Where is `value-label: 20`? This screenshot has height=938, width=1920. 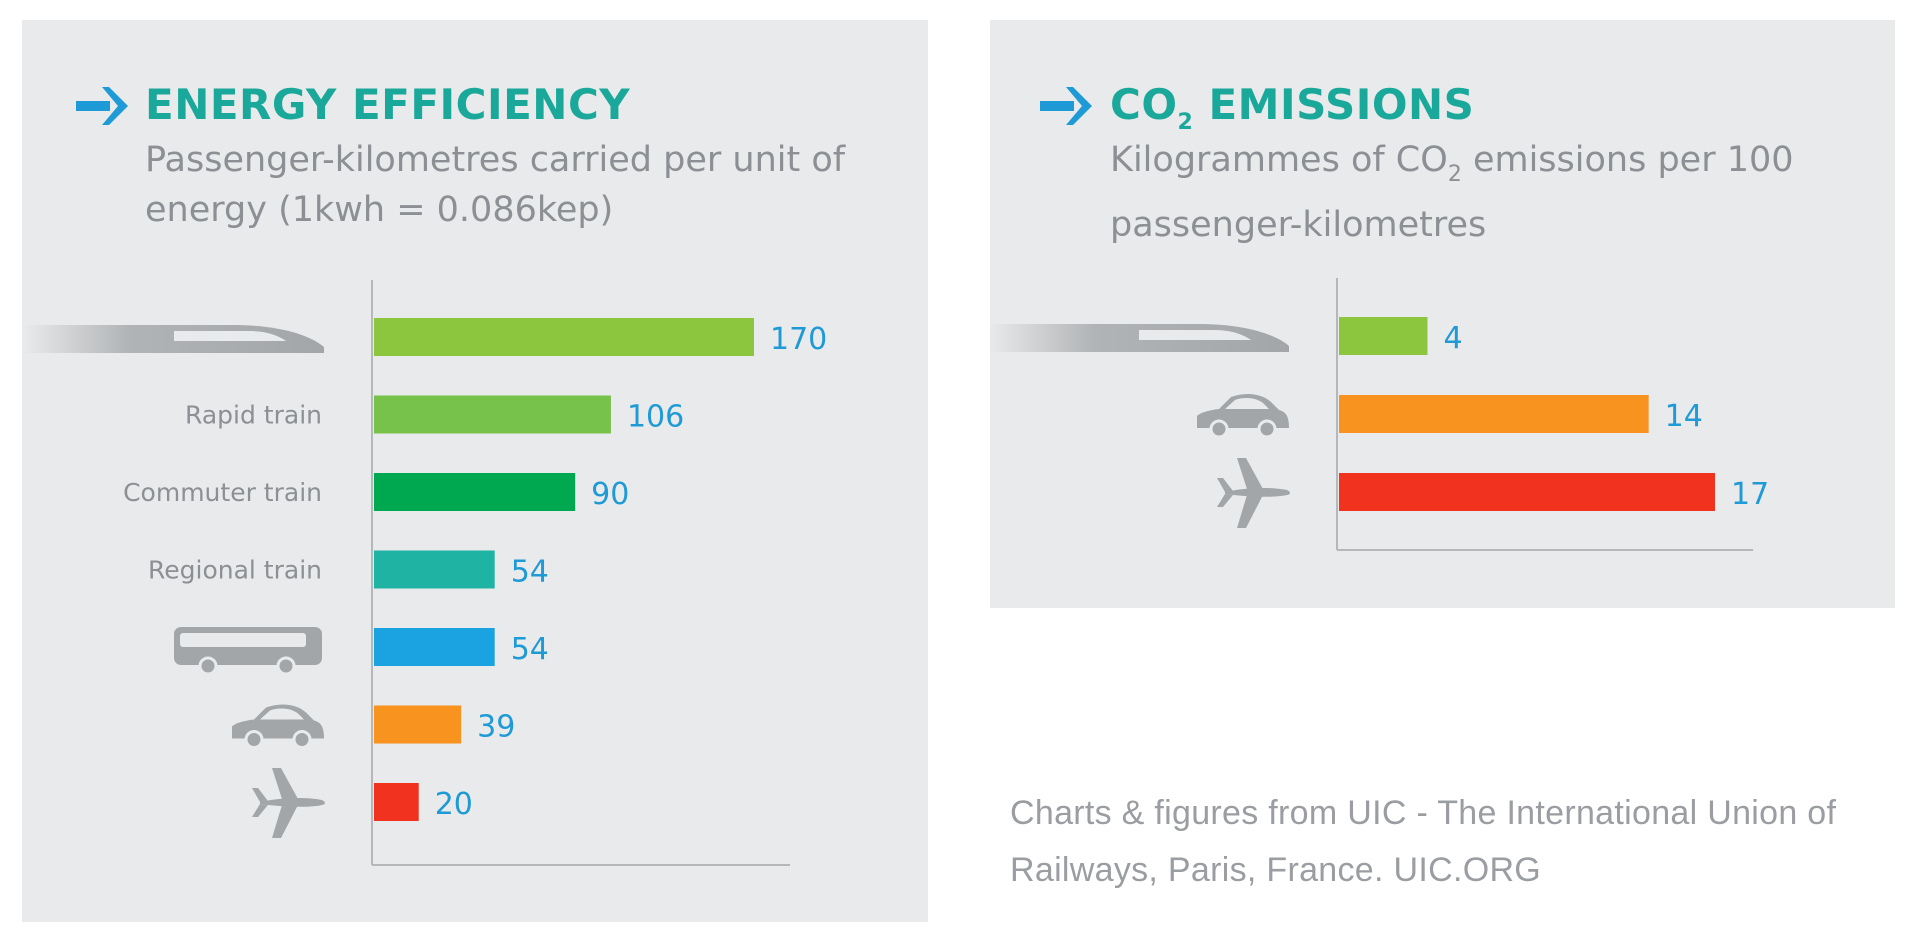
value-label: 20 is located at coordinates (454, 804).